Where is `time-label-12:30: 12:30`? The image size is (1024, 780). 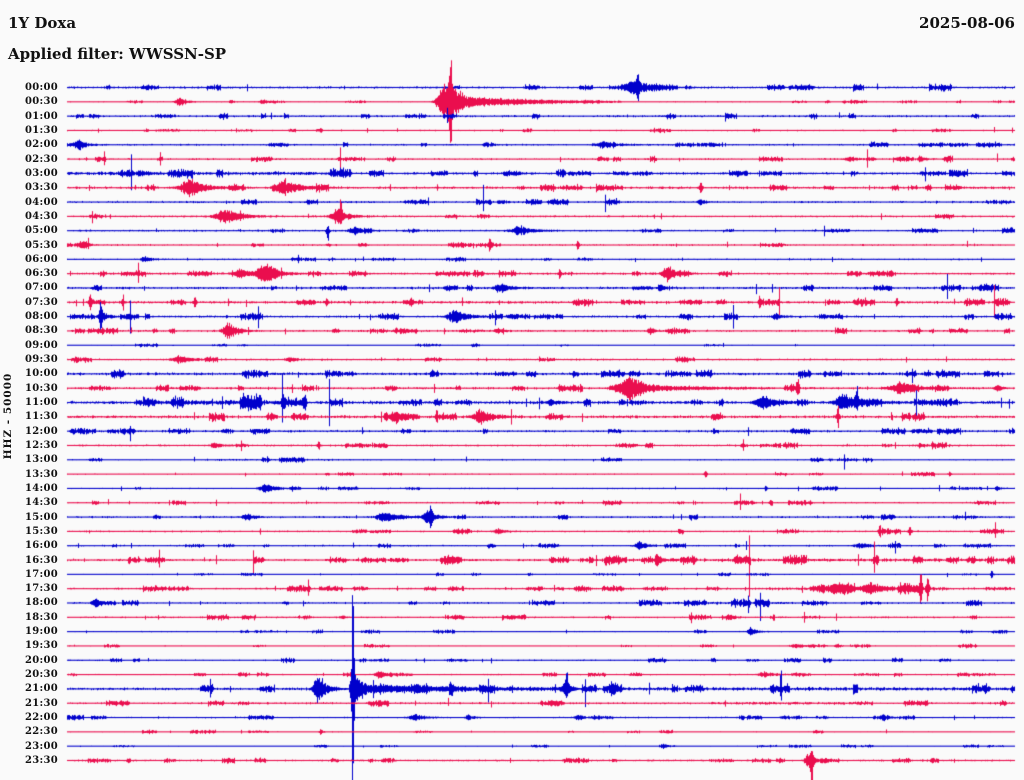
time-label-12:30: 12:30 is located at coordinates (41, 445).